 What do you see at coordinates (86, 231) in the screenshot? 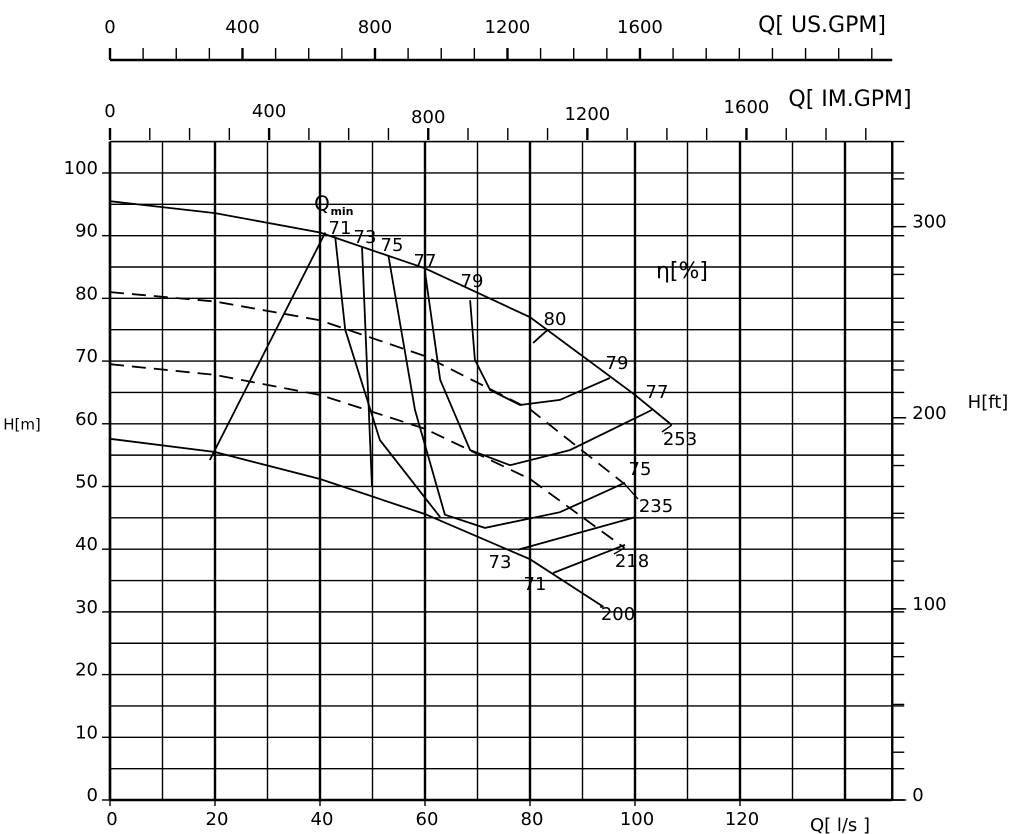
I see `y-tick-label: 90` at bounding box center [86, 231].